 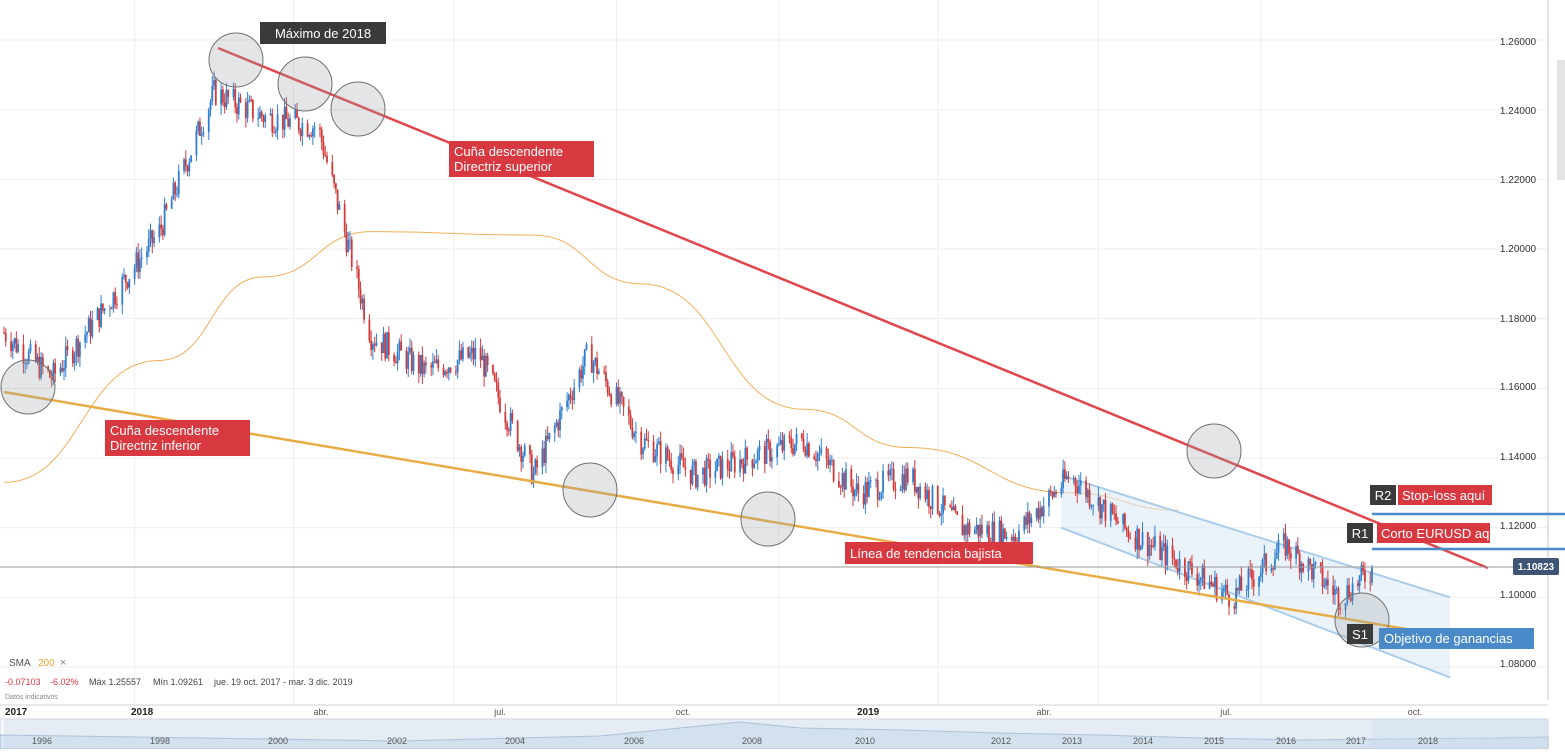 I want to click on x-tick-label: oct., so click(x=1415, y=712).